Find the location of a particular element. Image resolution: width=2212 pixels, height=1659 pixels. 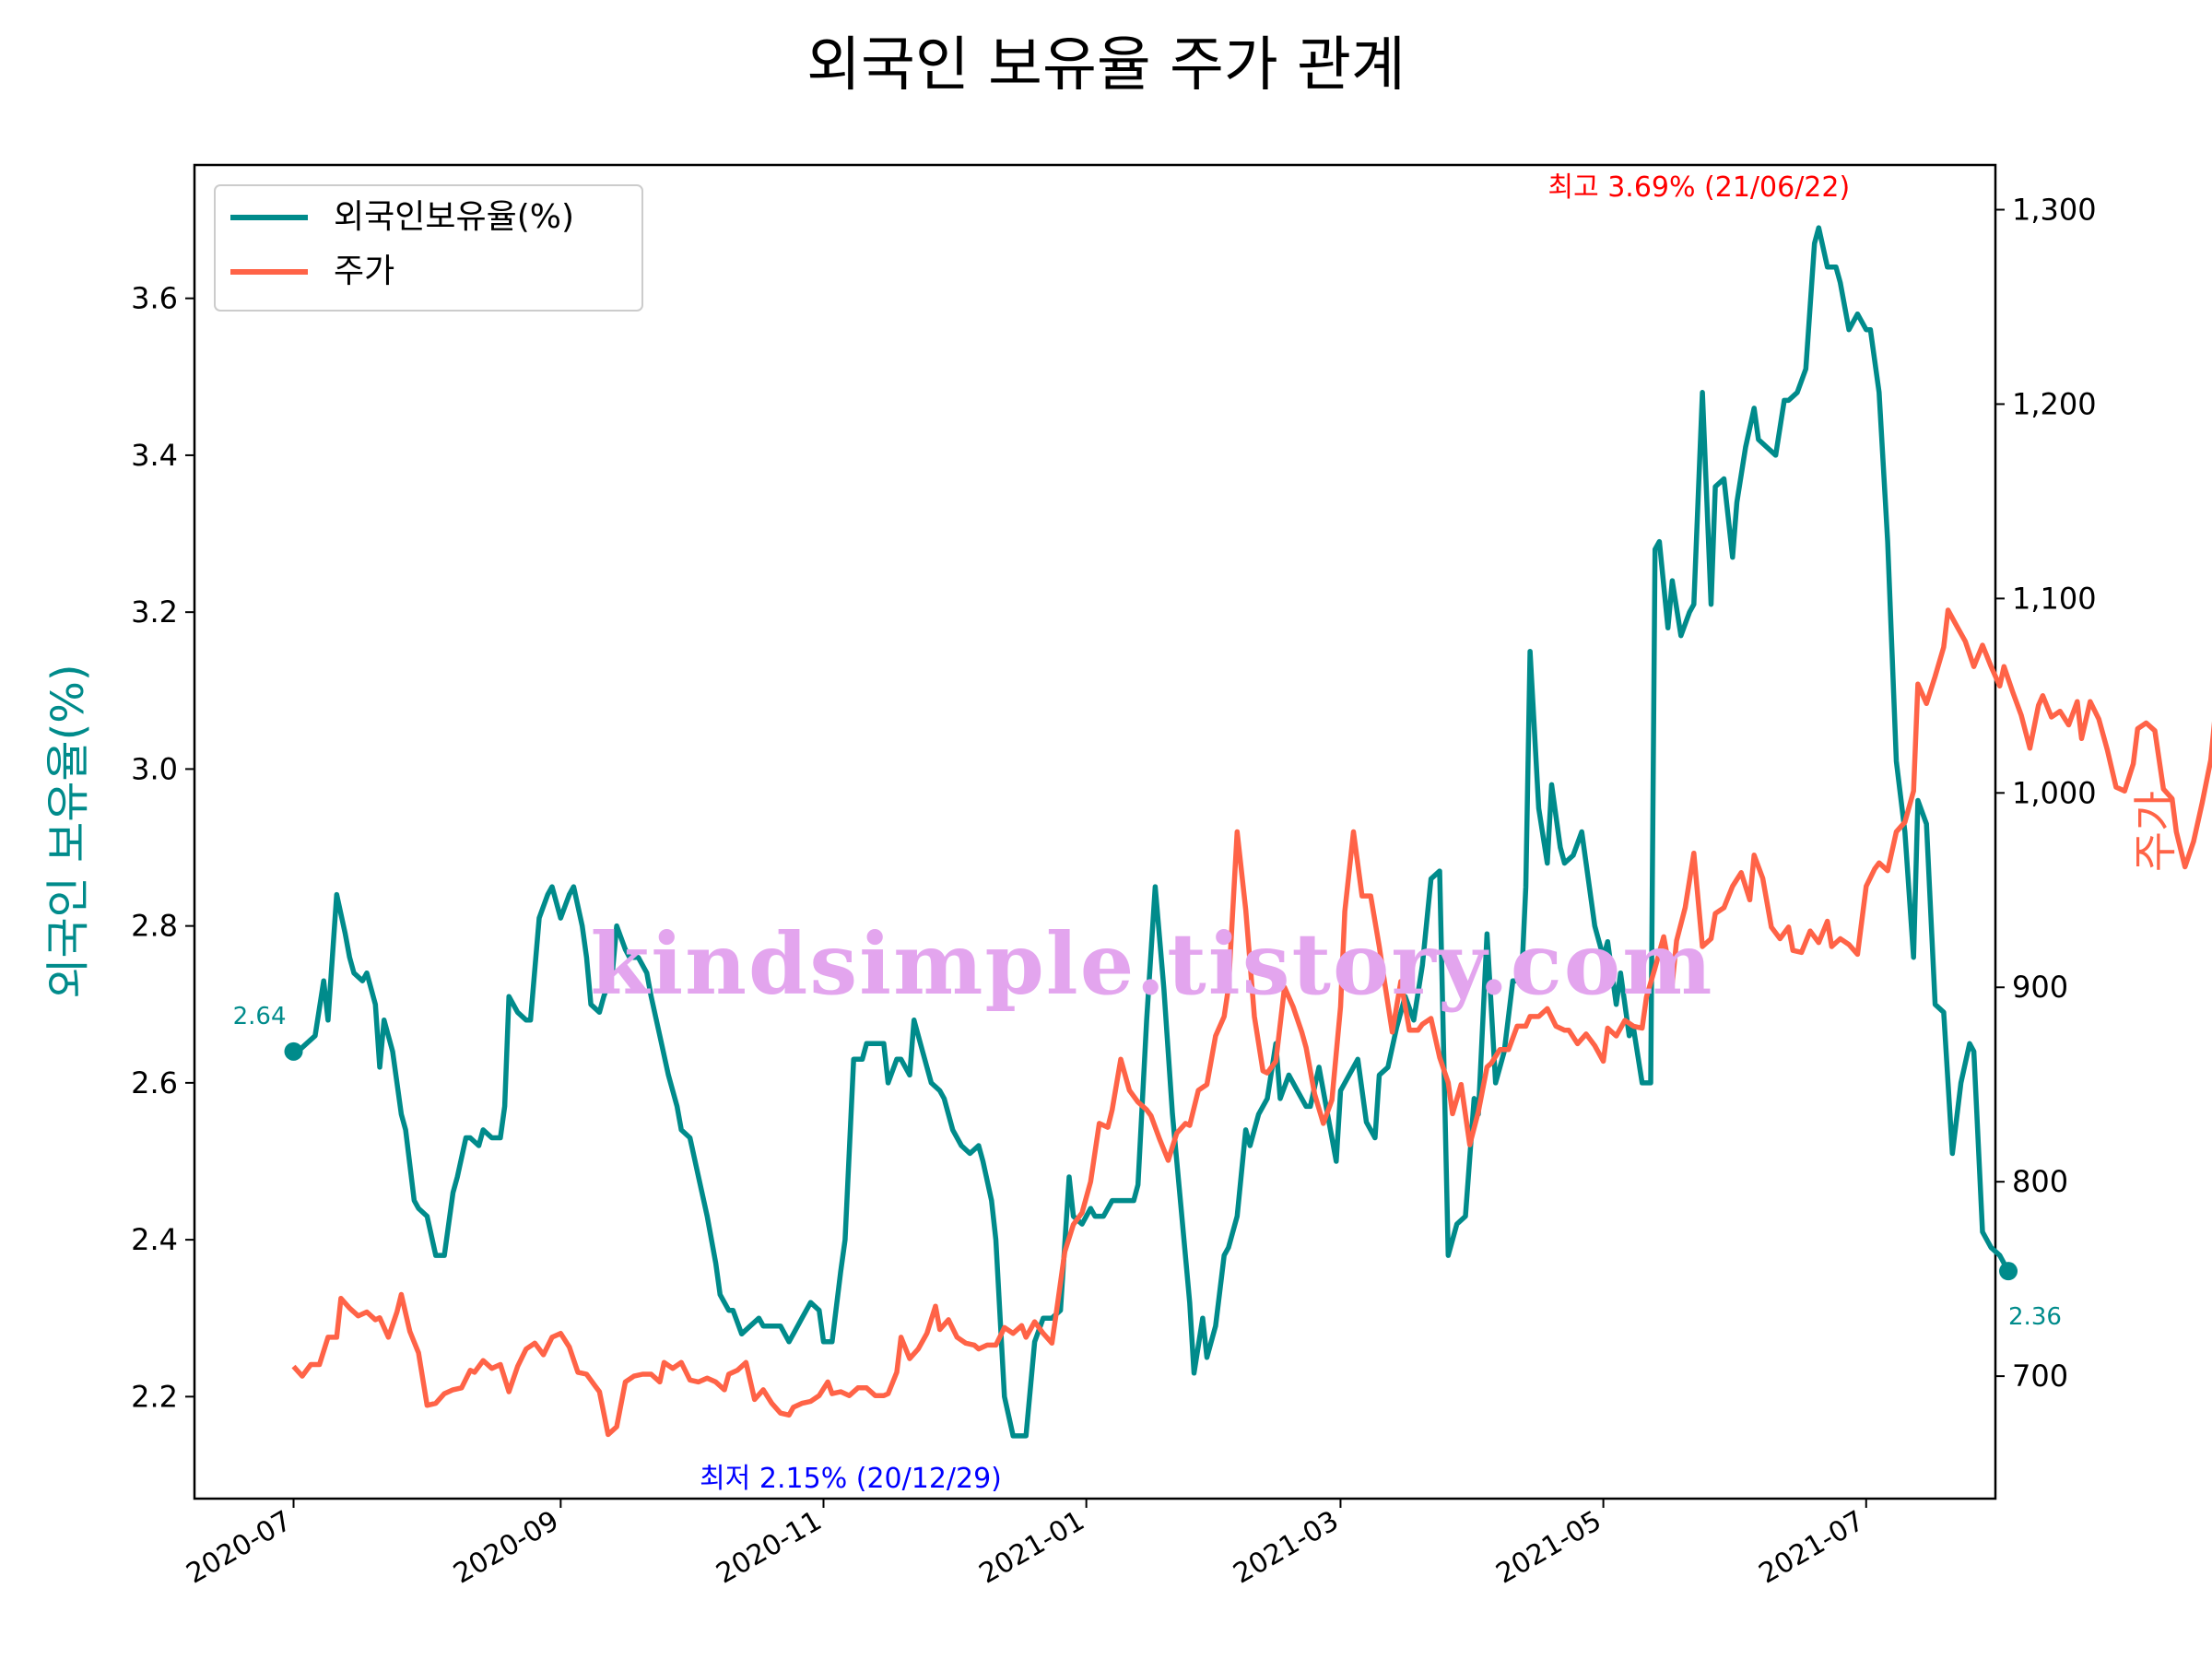

min-annotation: 최저 2.15% (20/12/29) is located at coordinates (851, 1479).